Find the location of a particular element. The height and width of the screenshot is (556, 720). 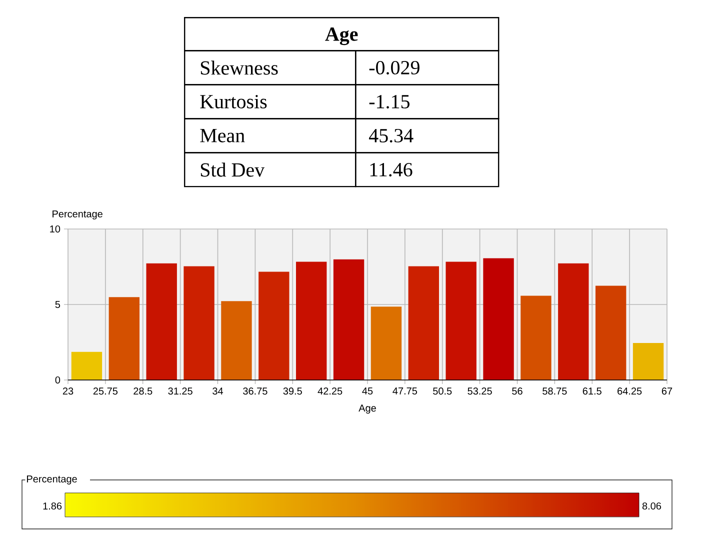

y-tick-label: 5 is located at coordinates (57, 304).